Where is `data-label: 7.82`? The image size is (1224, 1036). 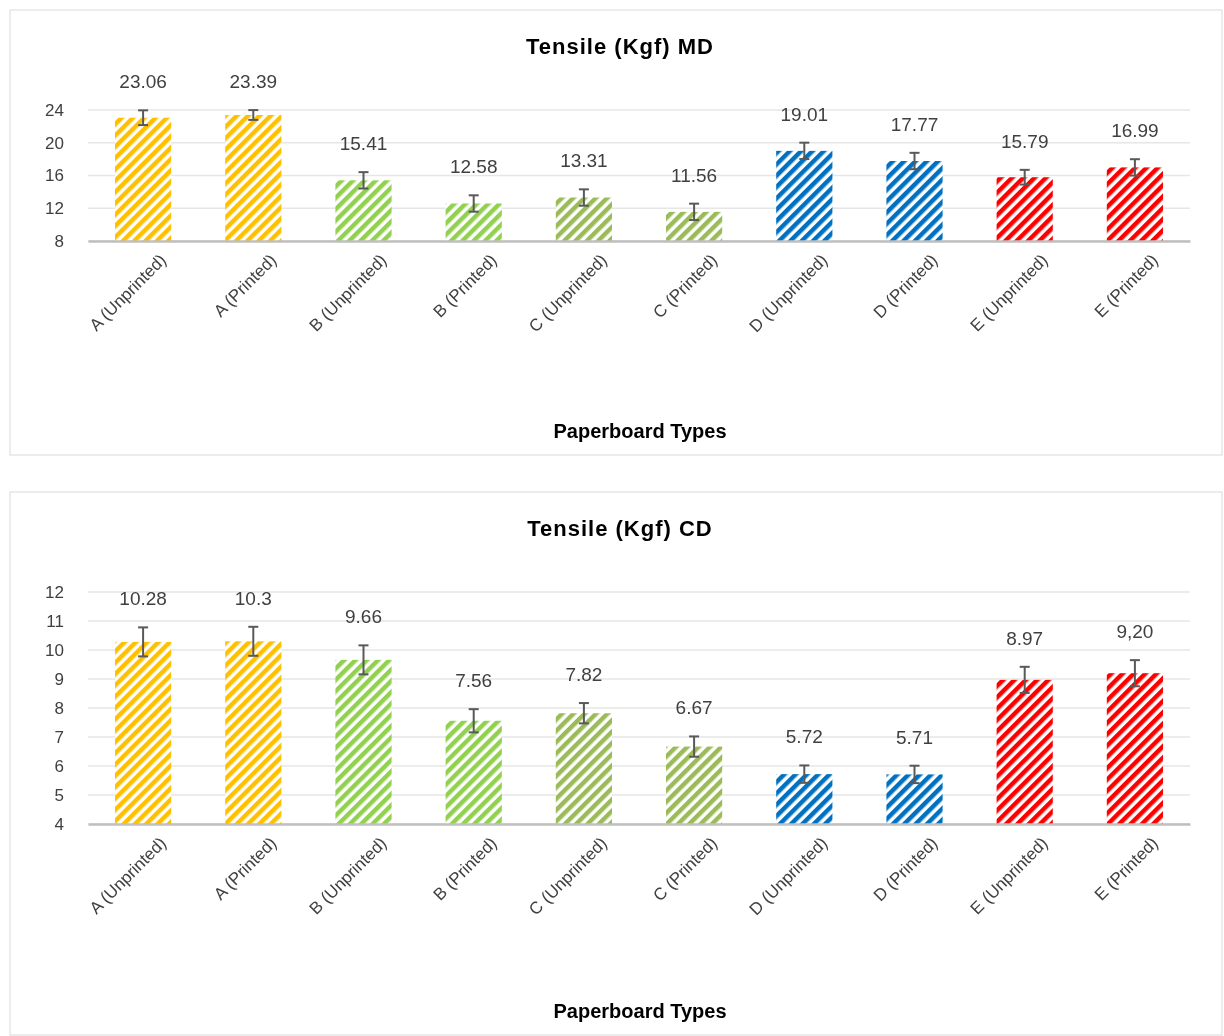 data-label: 7.82 is located at coordinates (584, 675).